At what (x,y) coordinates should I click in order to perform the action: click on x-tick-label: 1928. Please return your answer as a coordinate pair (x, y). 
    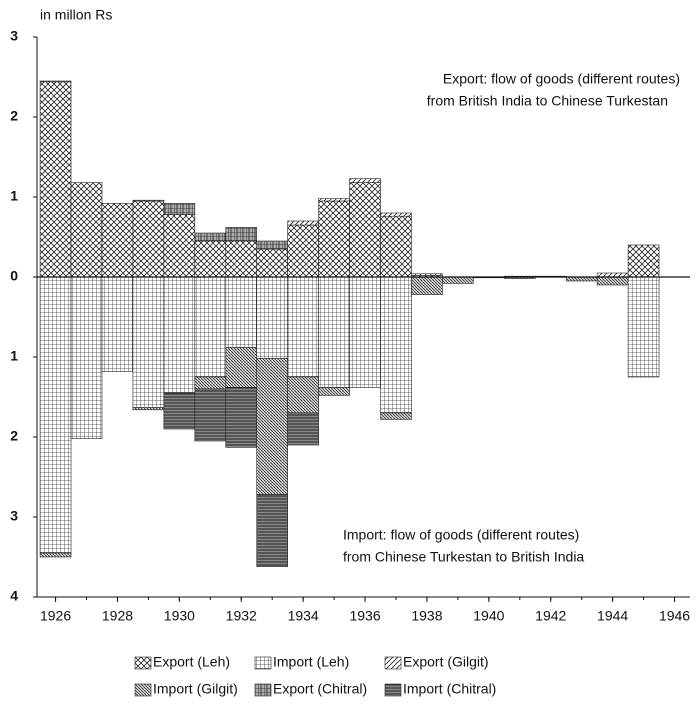
    Looking at the image, I should click on (117, 616).